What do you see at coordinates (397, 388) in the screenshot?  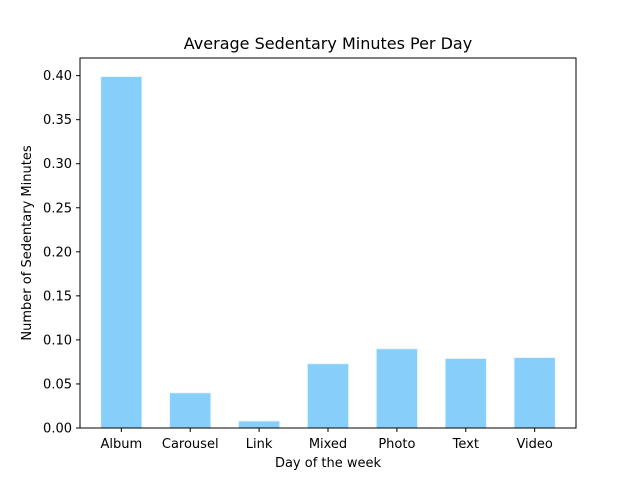 I see `bar-photo` at bounding box center [397, 388].